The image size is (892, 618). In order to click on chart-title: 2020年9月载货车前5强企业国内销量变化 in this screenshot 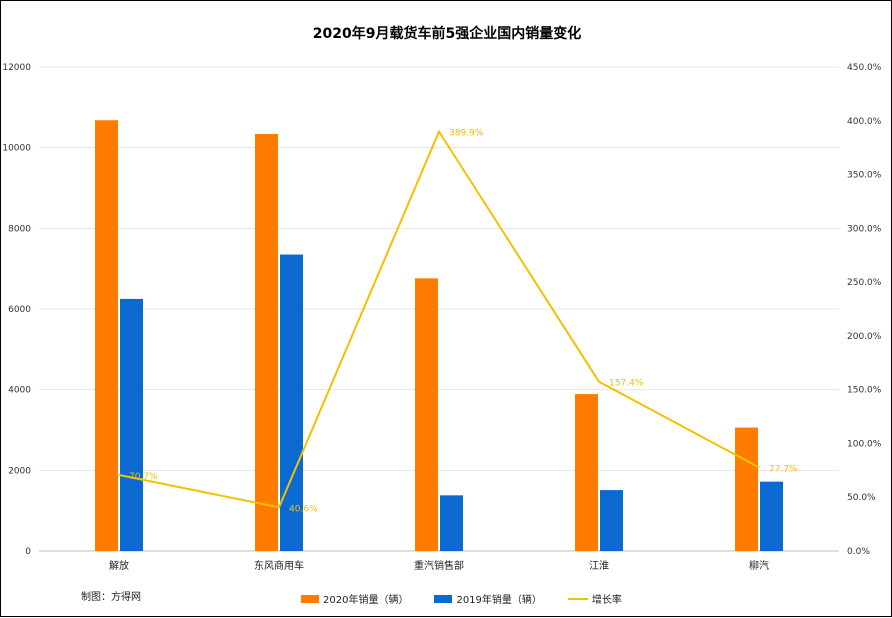, I will do `click(447, 34)`.